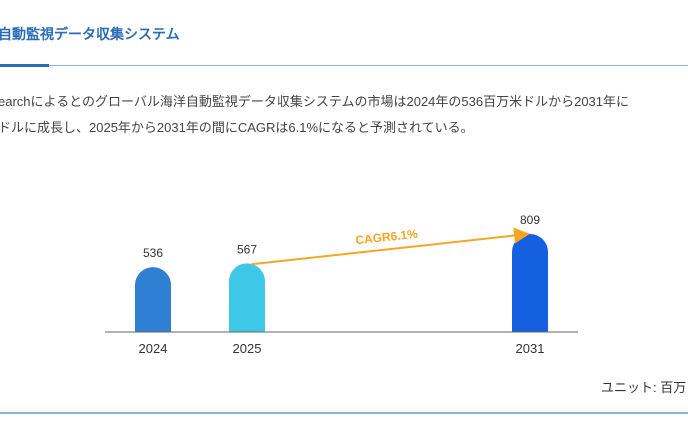  I want to click on data-label-2024: 536, so click(153, 253).